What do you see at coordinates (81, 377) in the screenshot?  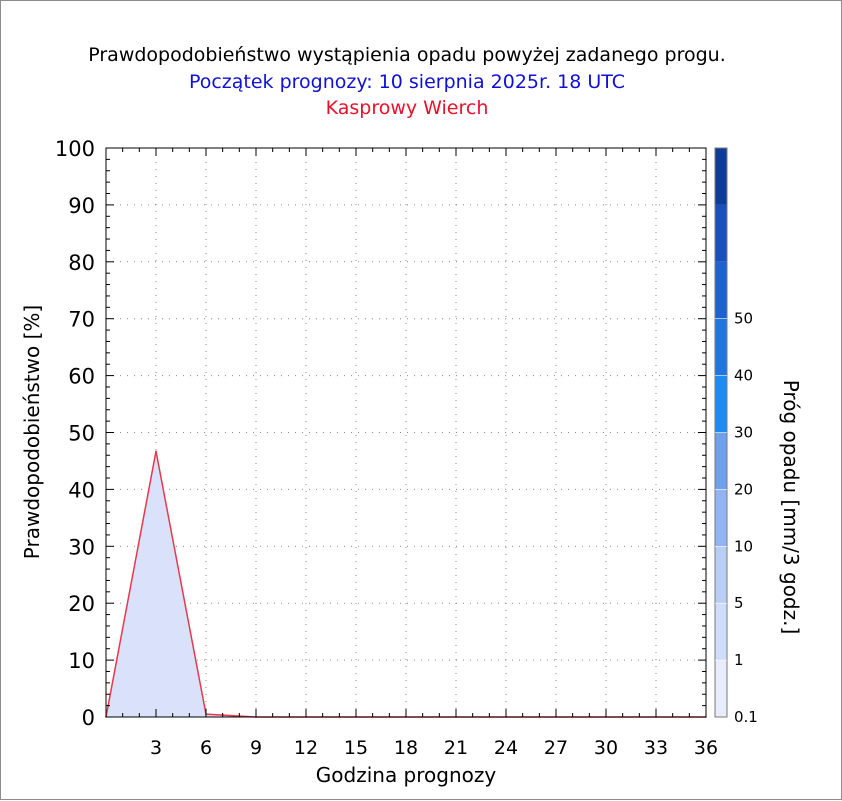 I see `y-tick-label: 60` at bounding box center [81, 377].